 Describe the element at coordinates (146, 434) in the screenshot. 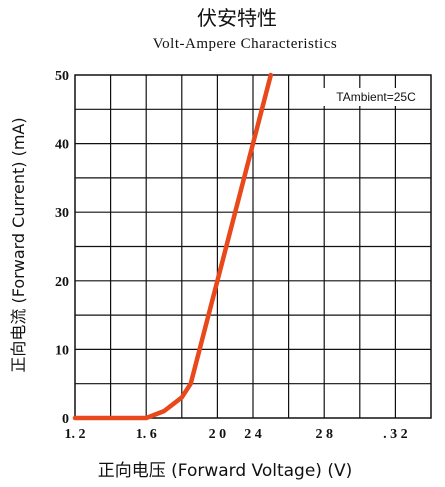

I see `x-tick-label: 1. 6` at that location.